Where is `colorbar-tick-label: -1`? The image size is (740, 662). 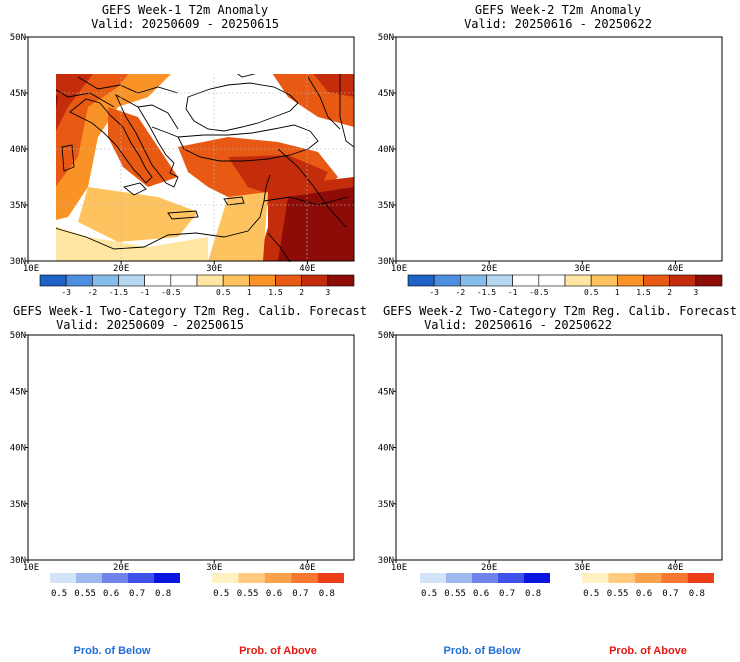 colorbar-tick-label: -1 is located at coordinates (513, 292).